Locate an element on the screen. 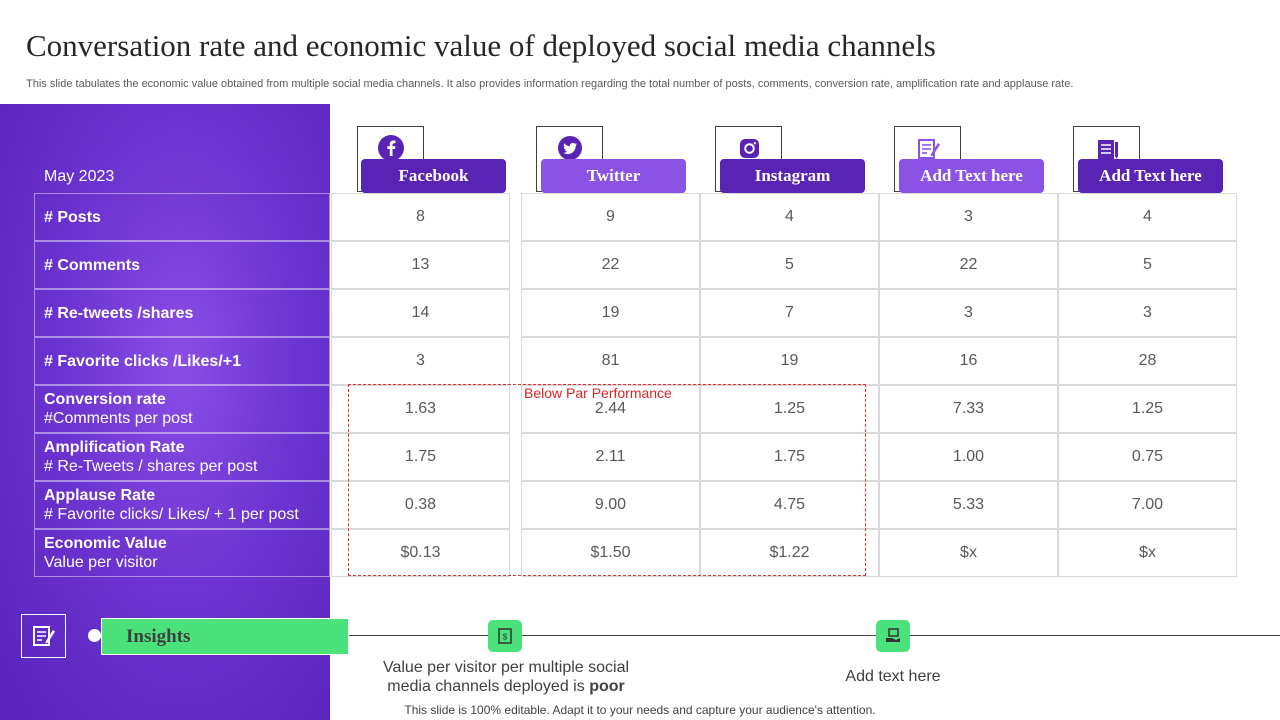 The image size is (1280, 720). facebook-icon is located at coordinates (391, 148).